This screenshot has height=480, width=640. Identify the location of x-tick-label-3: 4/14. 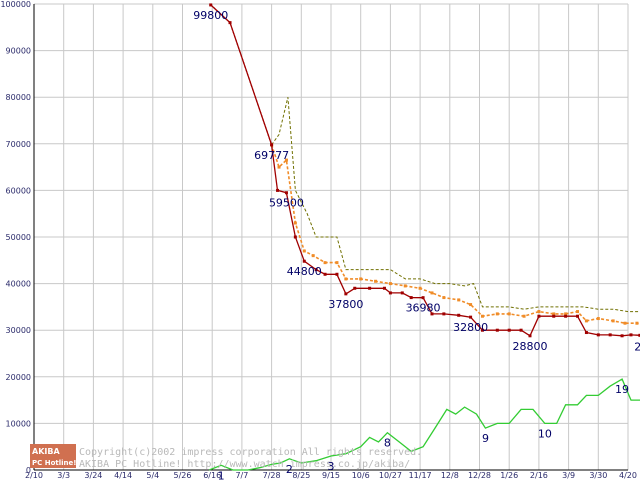
(123, 475).